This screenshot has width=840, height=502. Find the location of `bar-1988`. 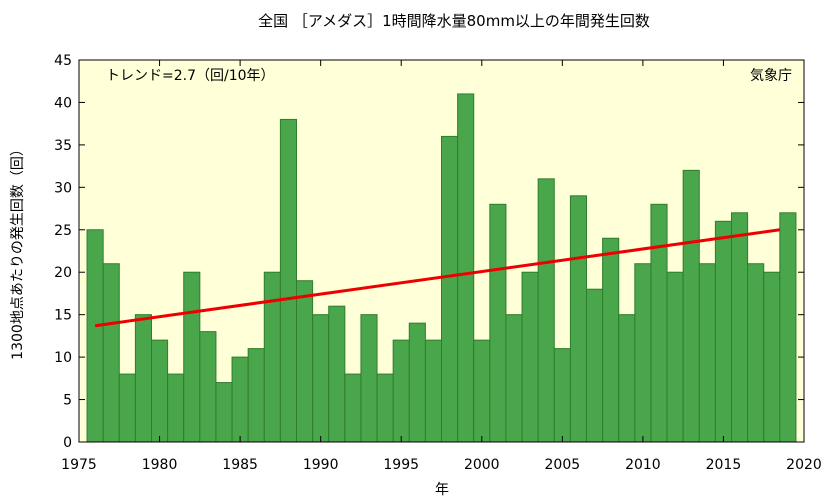

bar-1988 is located at coordinates (288, 280).